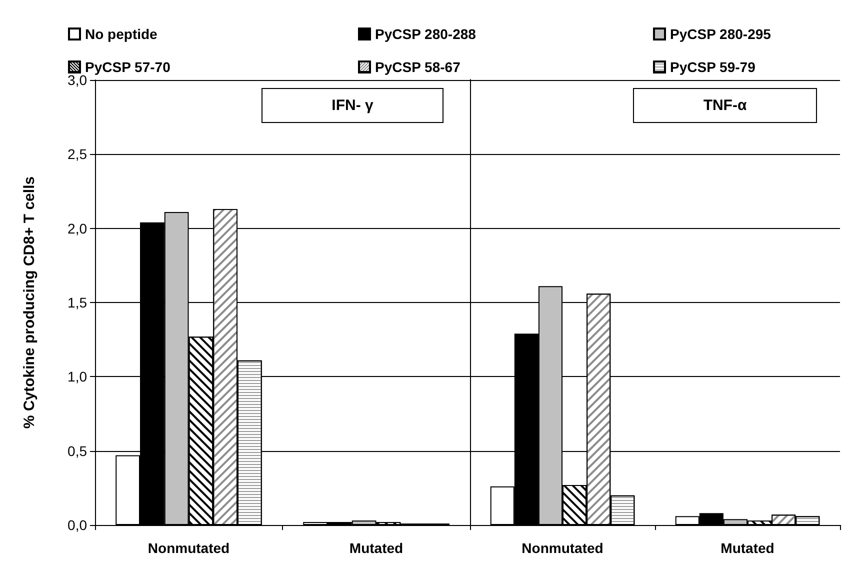 The height and width of the screenshot is (573, 846). Describe the element at coordinates (353, 105) in the screenshot. I see `text: IFN- γ` at that location.